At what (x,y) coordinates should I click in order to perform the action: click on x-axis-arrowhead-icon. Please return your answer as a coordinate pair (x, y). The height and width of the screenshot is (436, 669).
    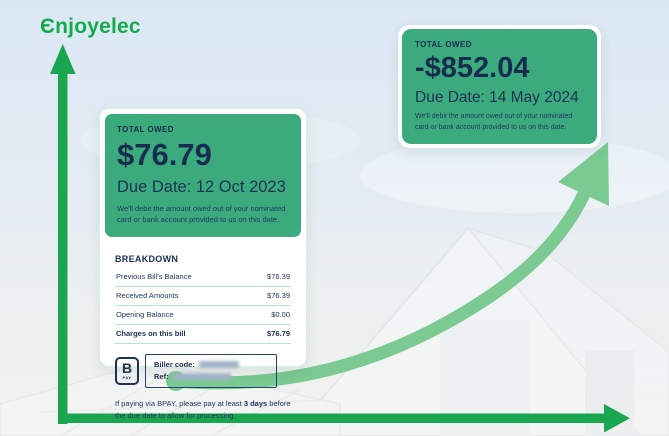
    Looking at the image, I should click on (617, 418).